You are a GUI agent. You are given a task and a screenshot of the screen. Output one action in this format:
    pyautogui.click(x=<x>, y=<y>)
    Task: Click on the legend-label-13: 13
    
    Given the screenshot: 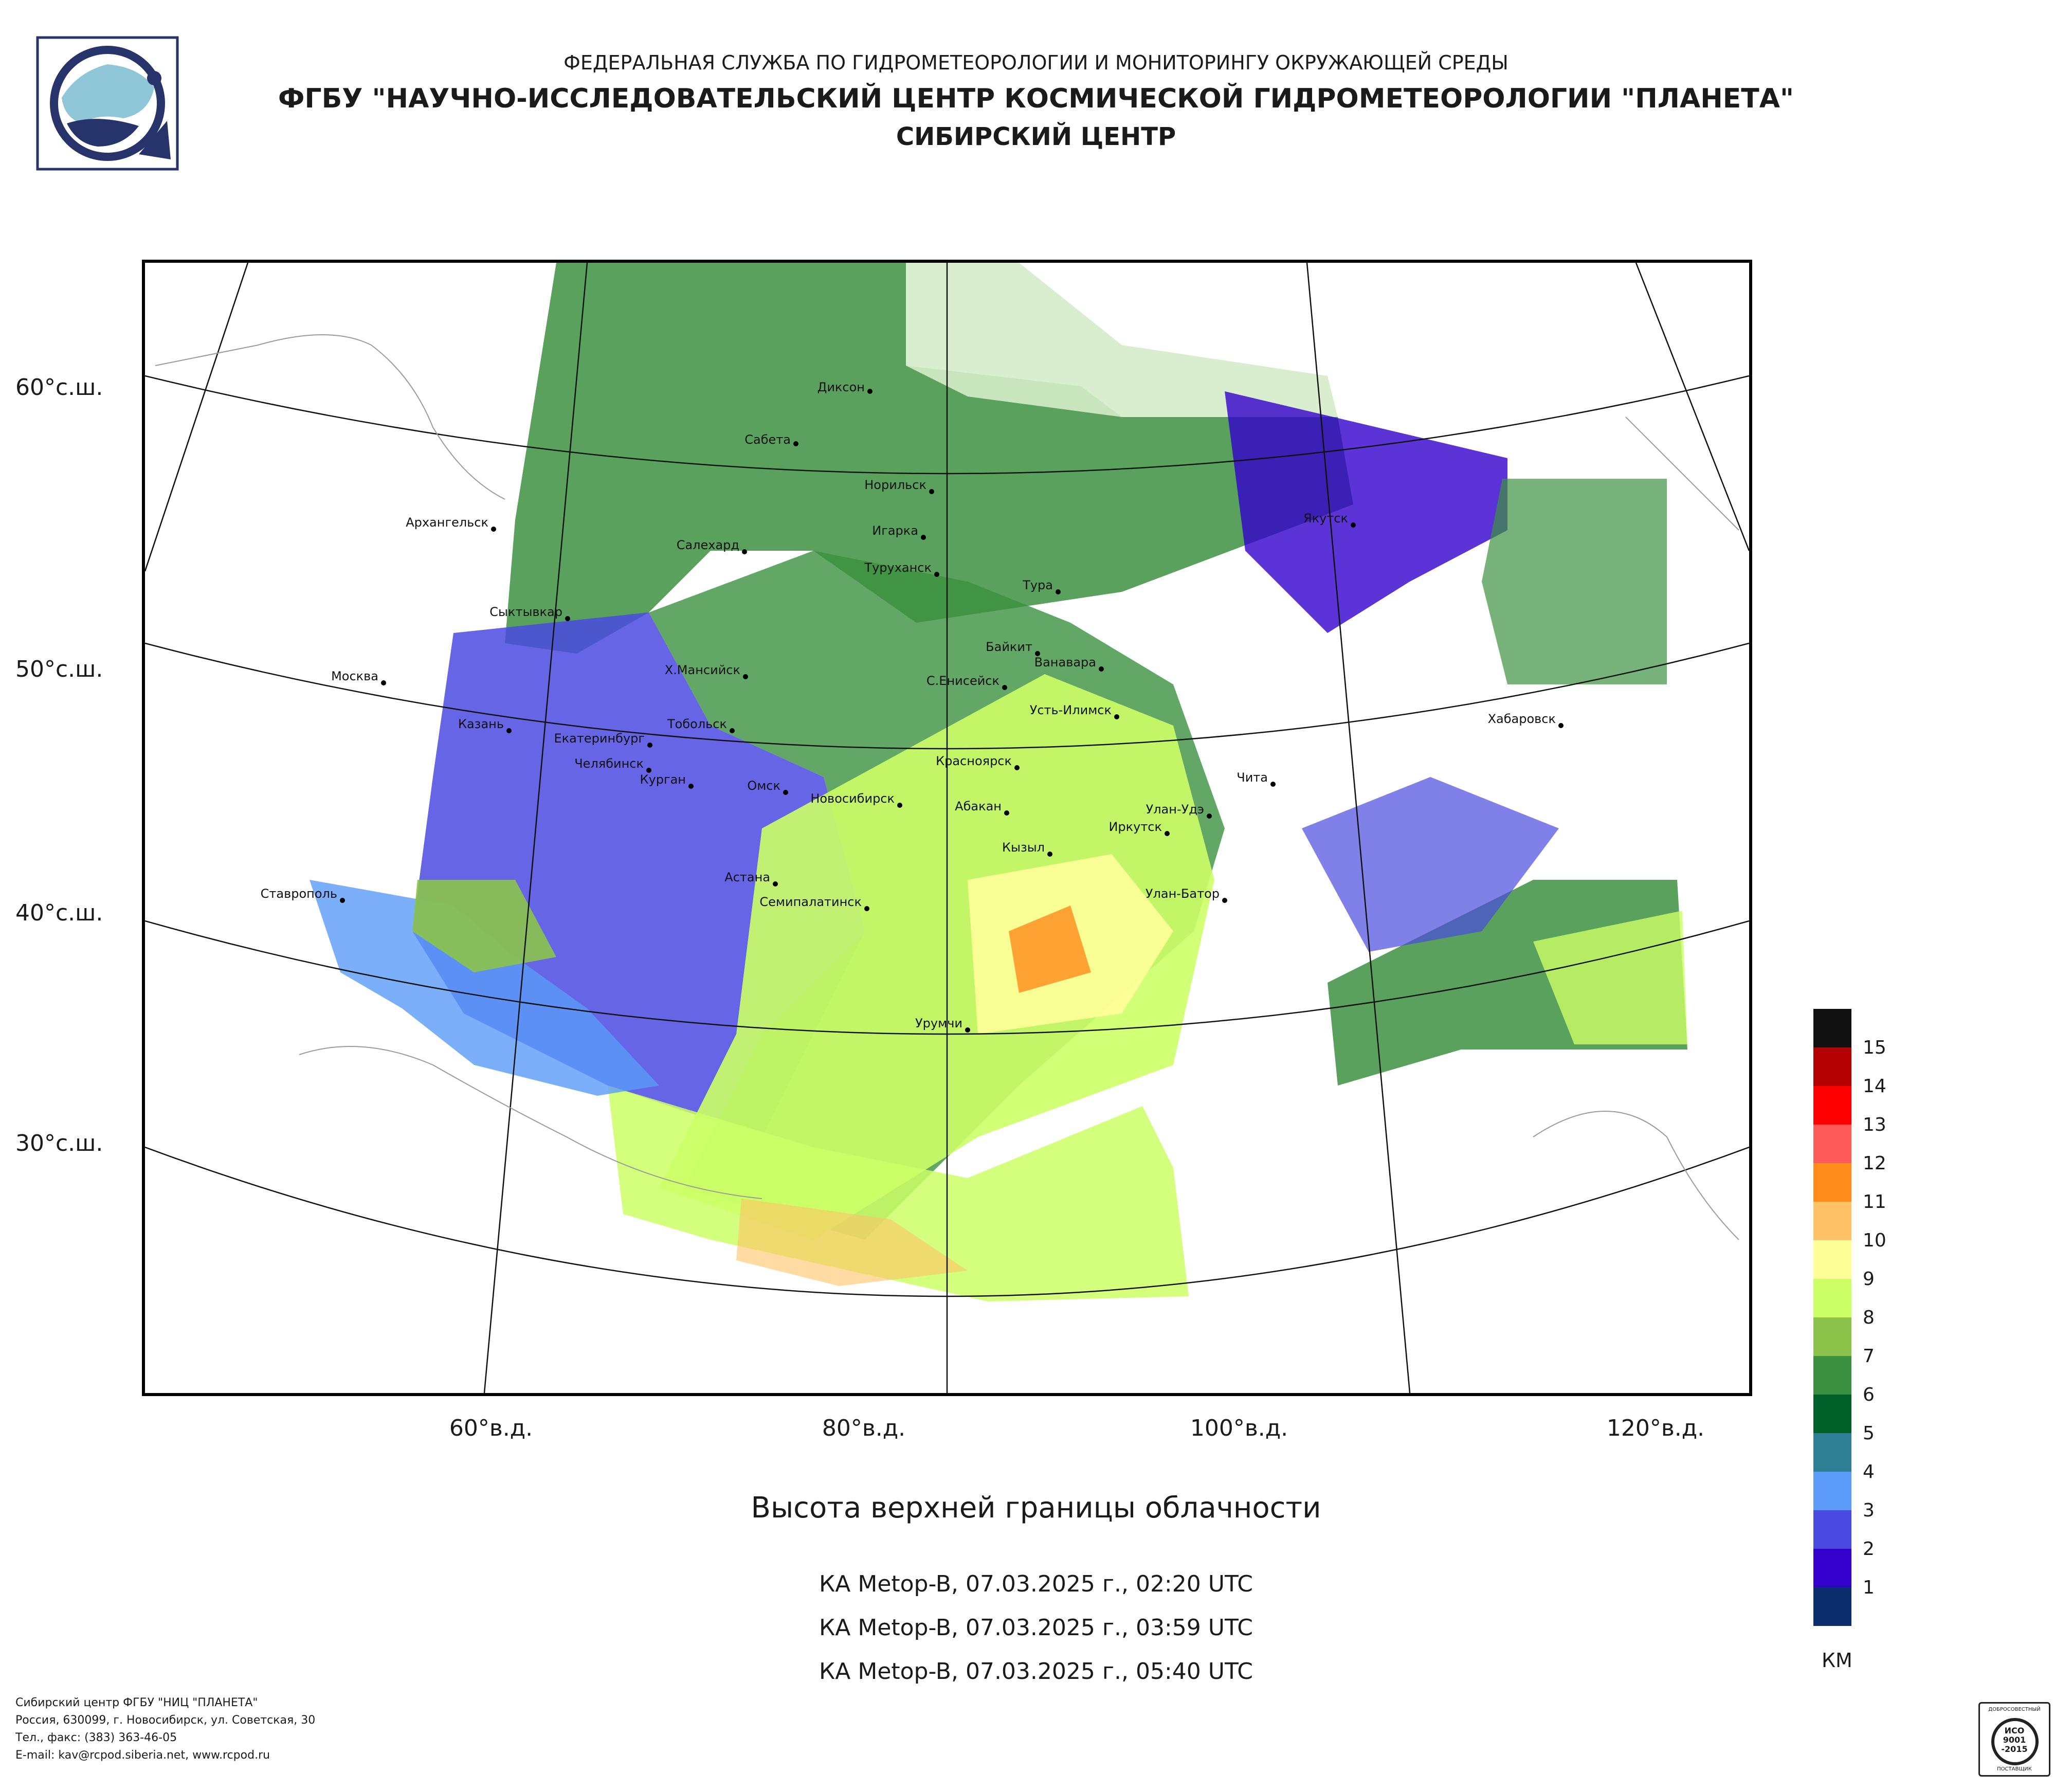 What is the action you would take?
    pyautogui.click(x=1874, y=1124)
    